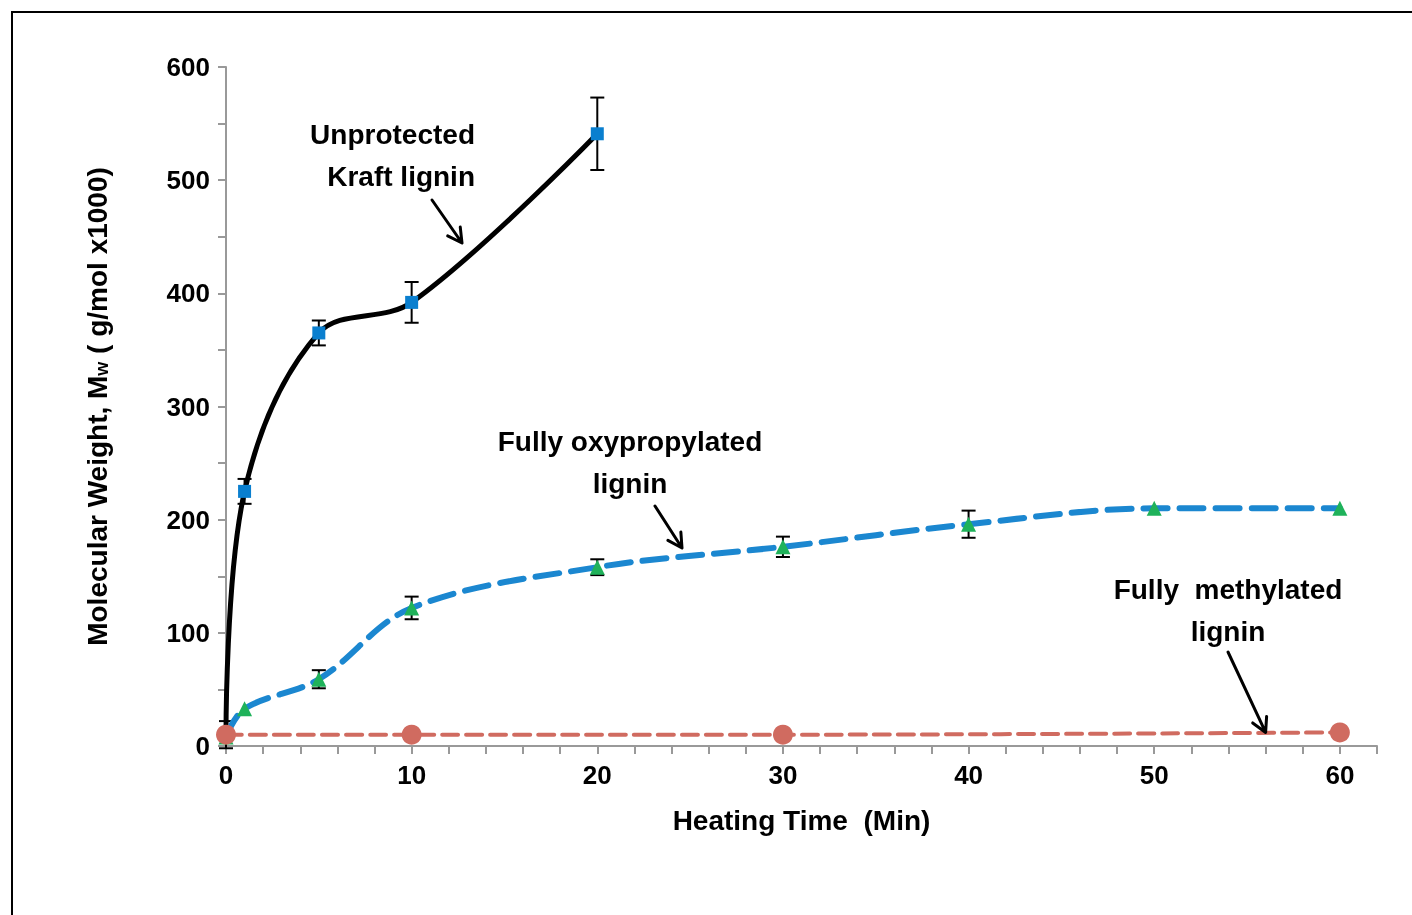 Image resolution: width=1412 pixels, height=915 pixels. What do you see at coordinates (226, 775) in the screenshot?
I see `x-tick-label: 0` at bounding box center [226, 775].